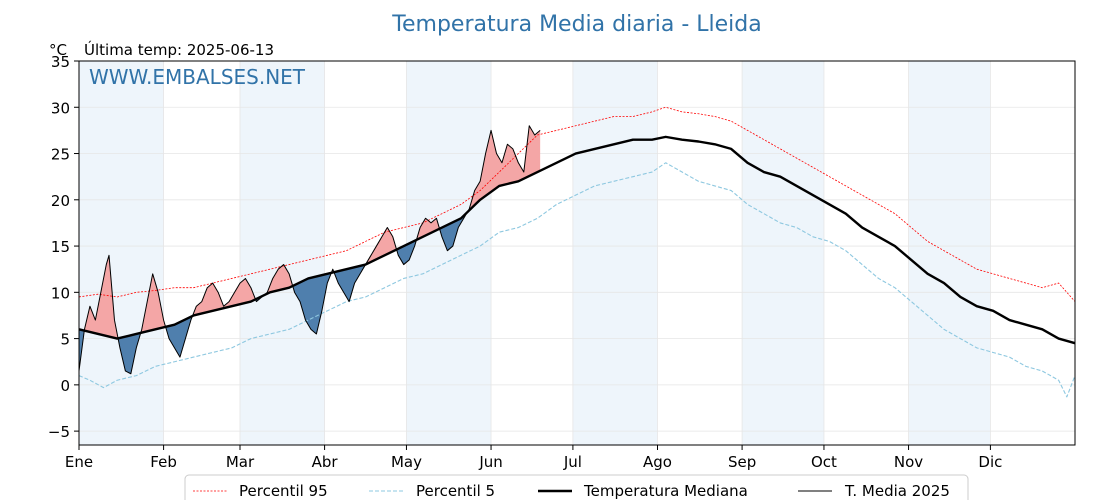 This screenshot has width=1120, height=500. I want to click on y-axis-ticks: −5 0 5 10 15 20 25 30 35, so click(63, 247).